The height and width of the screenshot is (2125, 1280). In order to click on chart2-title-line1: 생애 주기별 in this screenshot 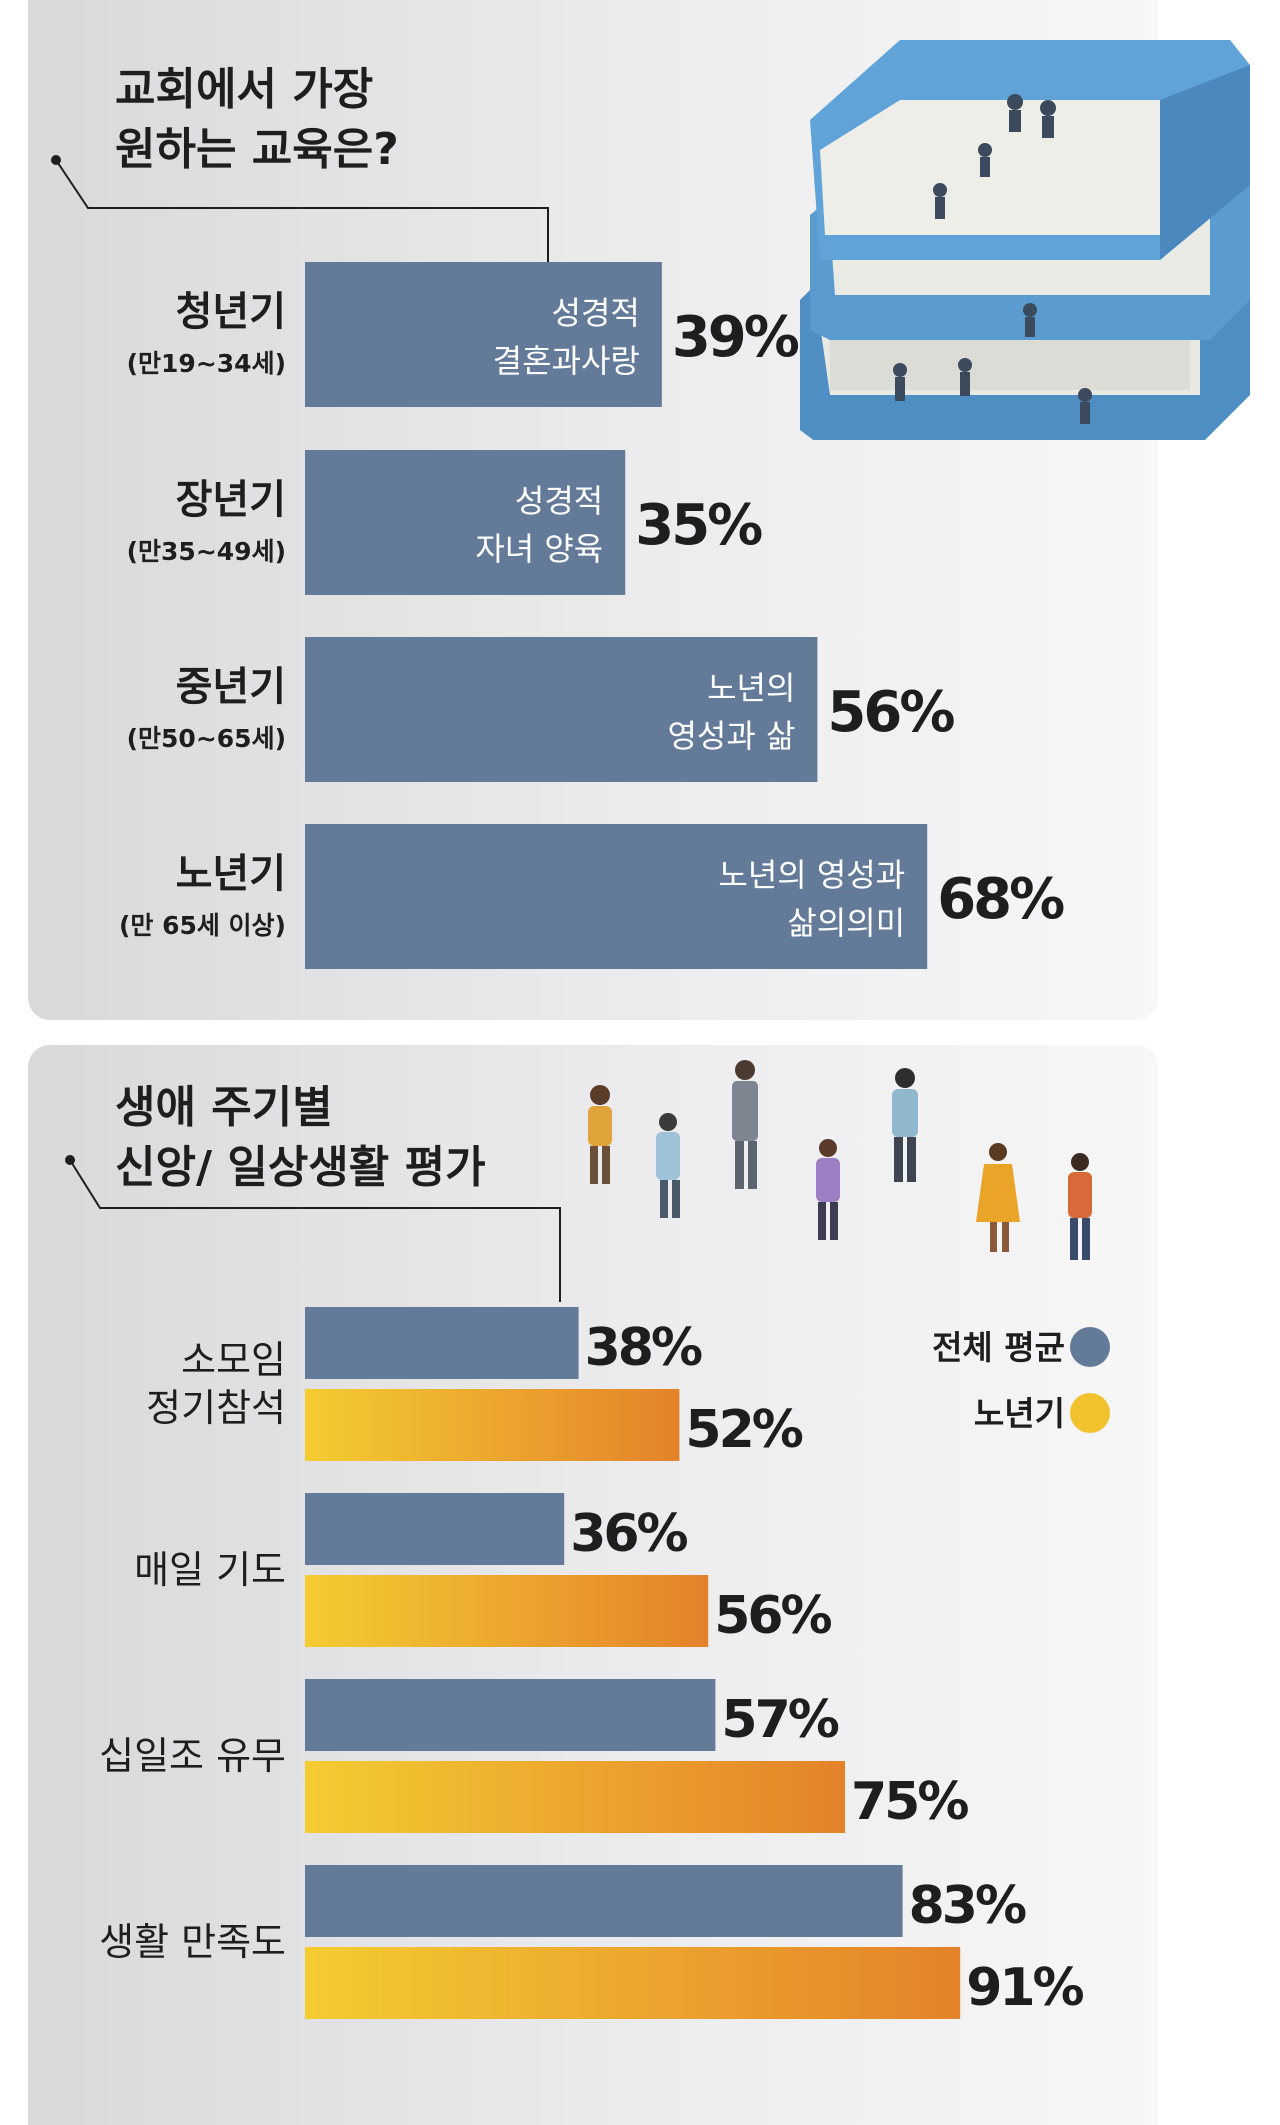, I will do `click(224, 1107)`.